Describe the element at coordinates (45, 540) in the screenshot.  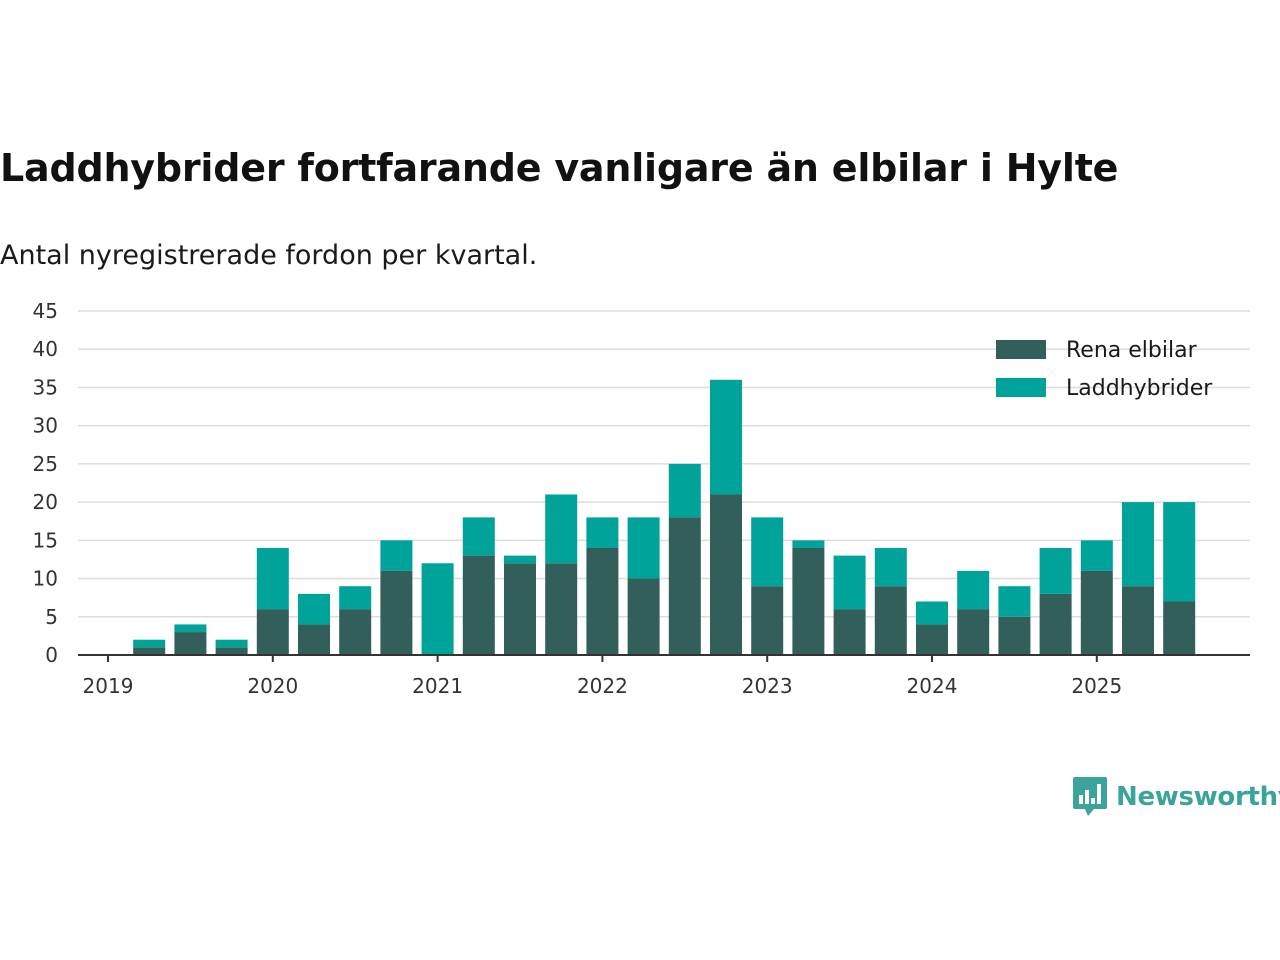
I see `y-tick-label: 15` at that location.